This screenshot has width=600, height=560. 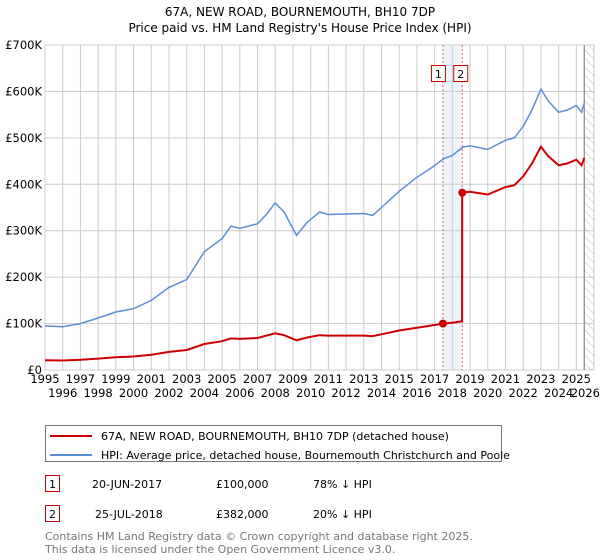 I want to click on x-tick-label: 2005, so click(x=221, y=379).